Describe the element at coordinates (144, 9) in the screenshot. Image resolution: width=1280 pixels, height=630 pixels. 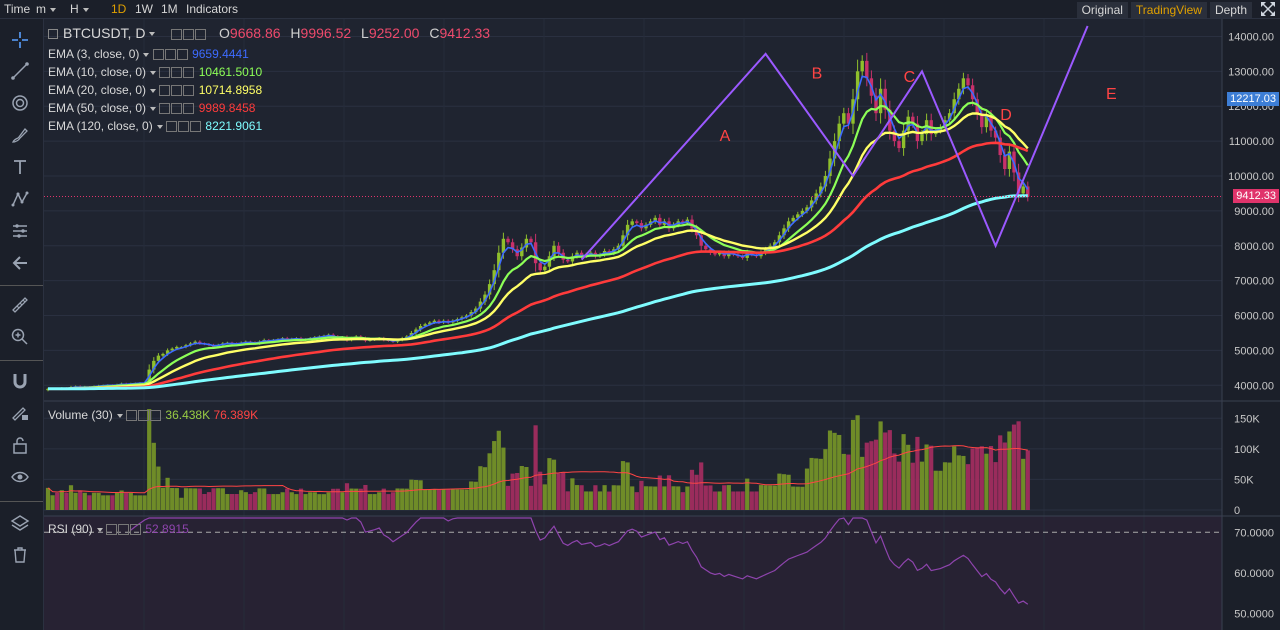
I see `interval-1w-button: 1W` at that location.